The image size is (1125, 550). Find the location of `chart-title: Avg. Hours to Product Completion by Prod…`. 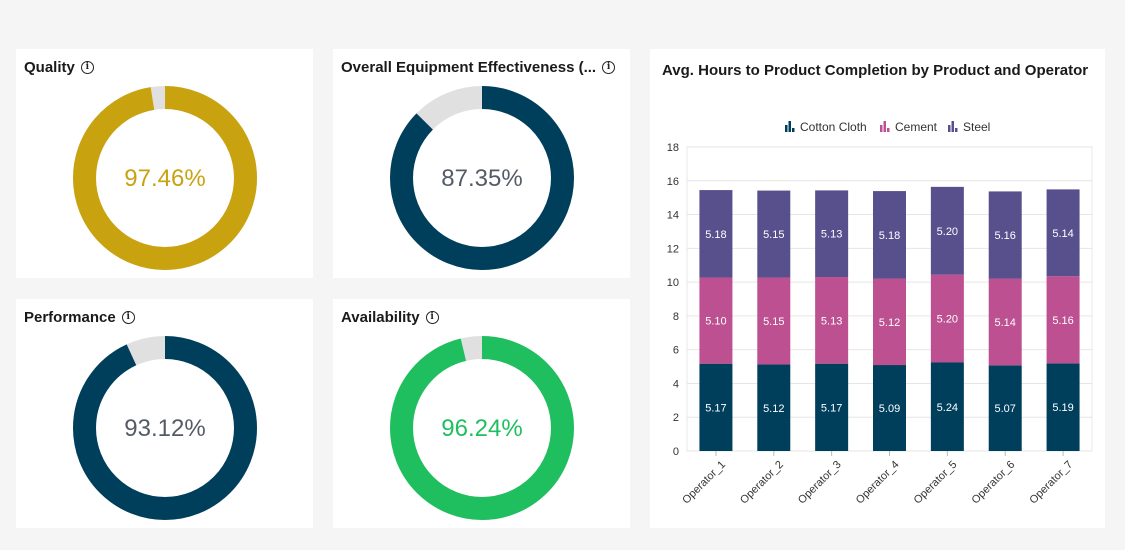

chart-title: Avg. Hours to Product Completion by Prod… is located at coordinates (875, 70).